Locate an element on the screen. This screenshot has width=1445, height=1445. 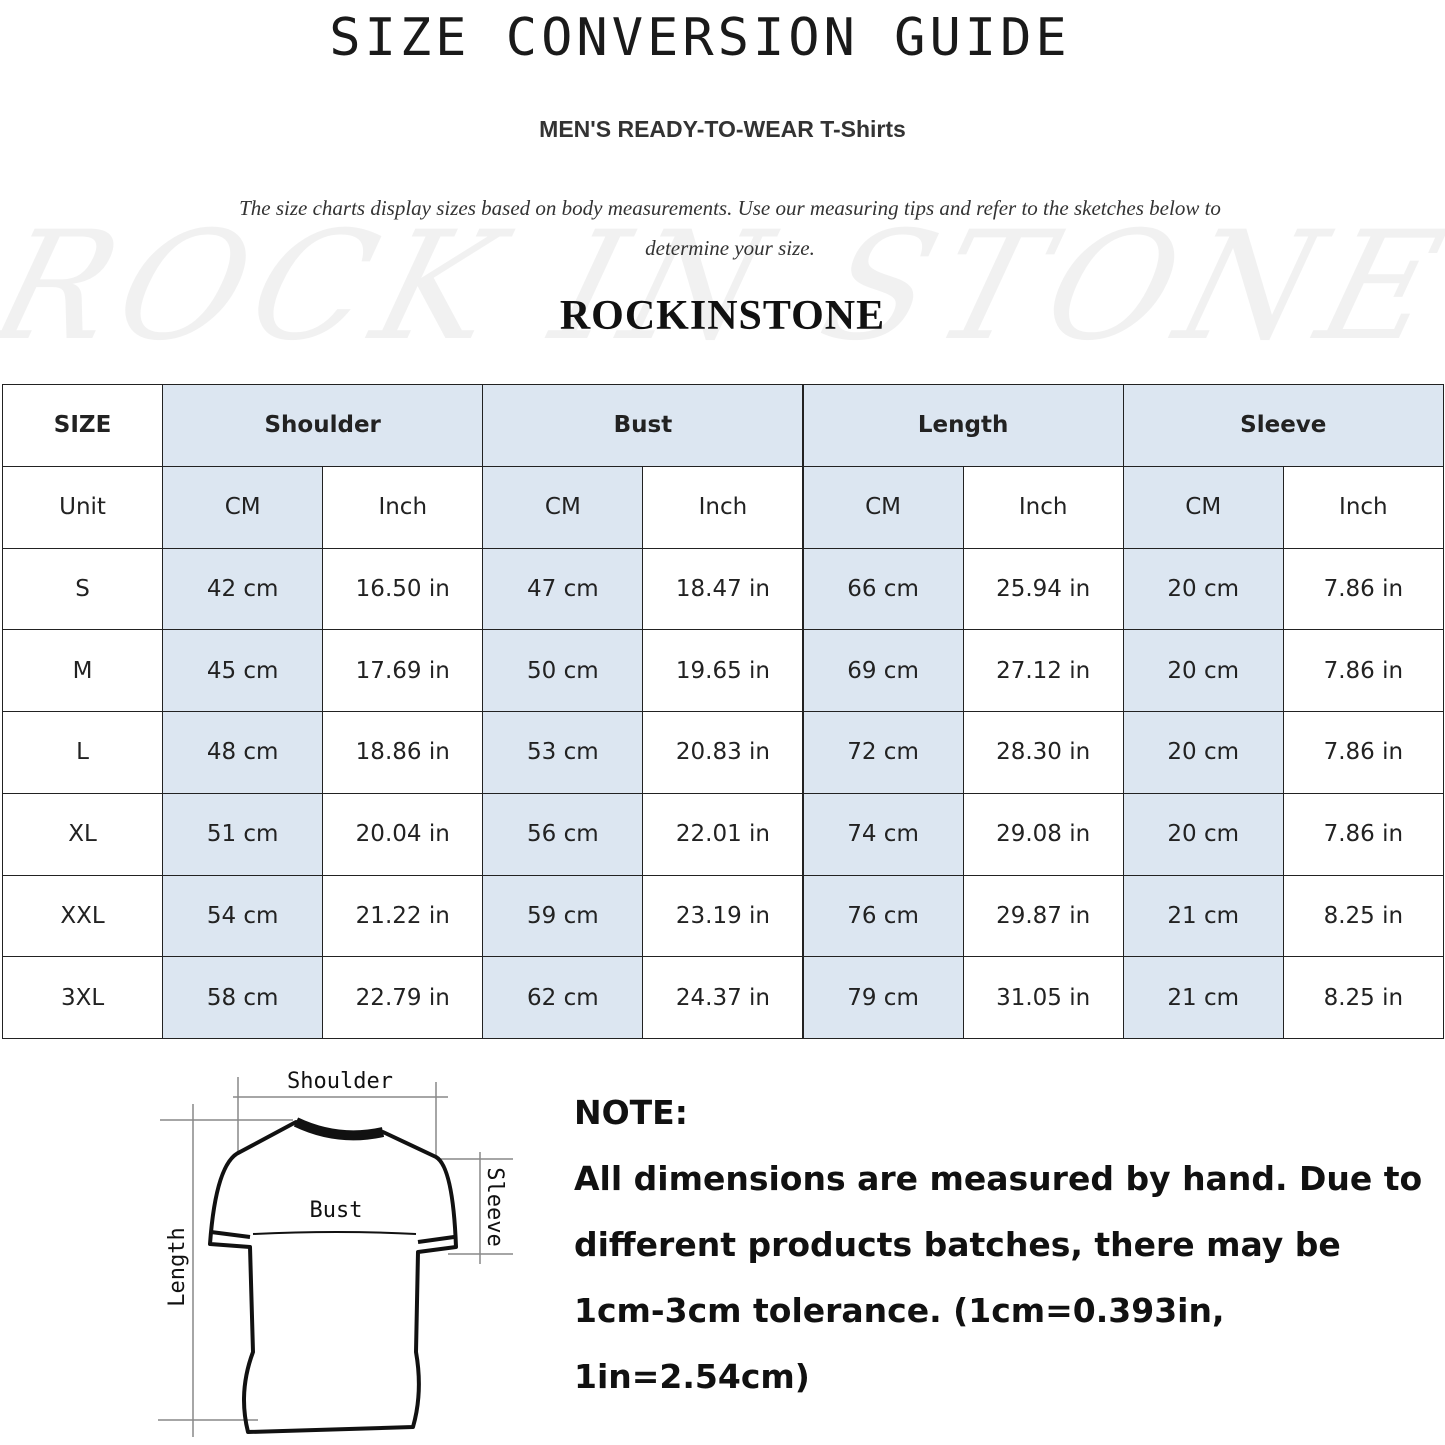
value-cell: 19.65 in is located at coordinates (723, 670).